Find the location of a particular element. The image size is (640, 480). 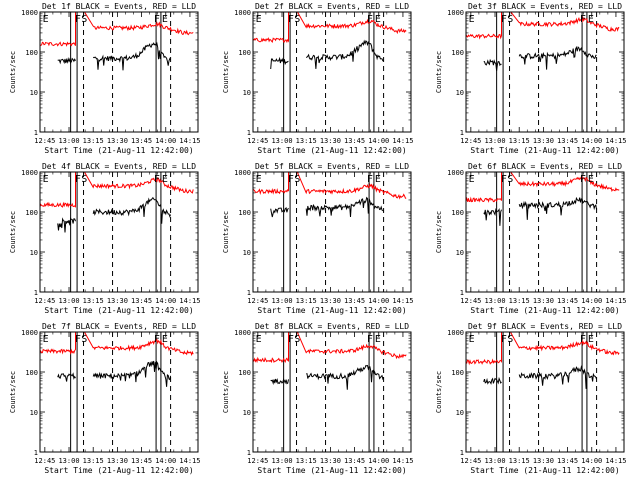

panel-title: Det 4f BLACK = Events, RED = LLD is located at coordinates (119, 166).